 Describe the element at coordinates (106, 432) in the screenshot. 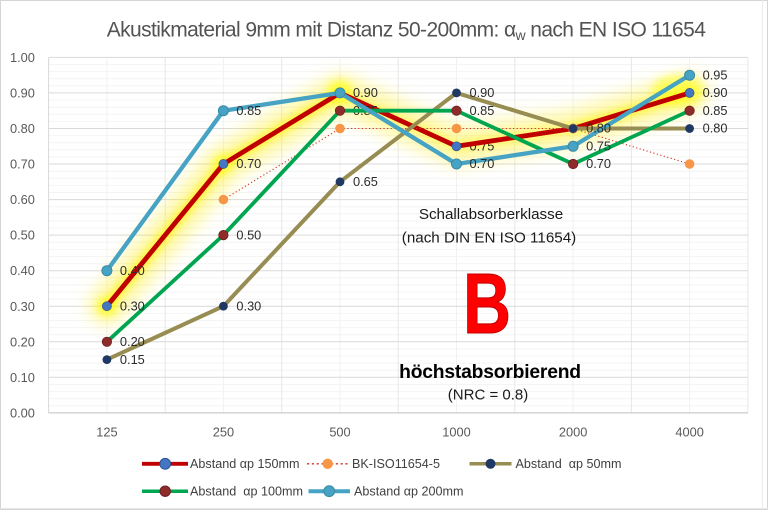

I see `svg-text: 125` at that location.